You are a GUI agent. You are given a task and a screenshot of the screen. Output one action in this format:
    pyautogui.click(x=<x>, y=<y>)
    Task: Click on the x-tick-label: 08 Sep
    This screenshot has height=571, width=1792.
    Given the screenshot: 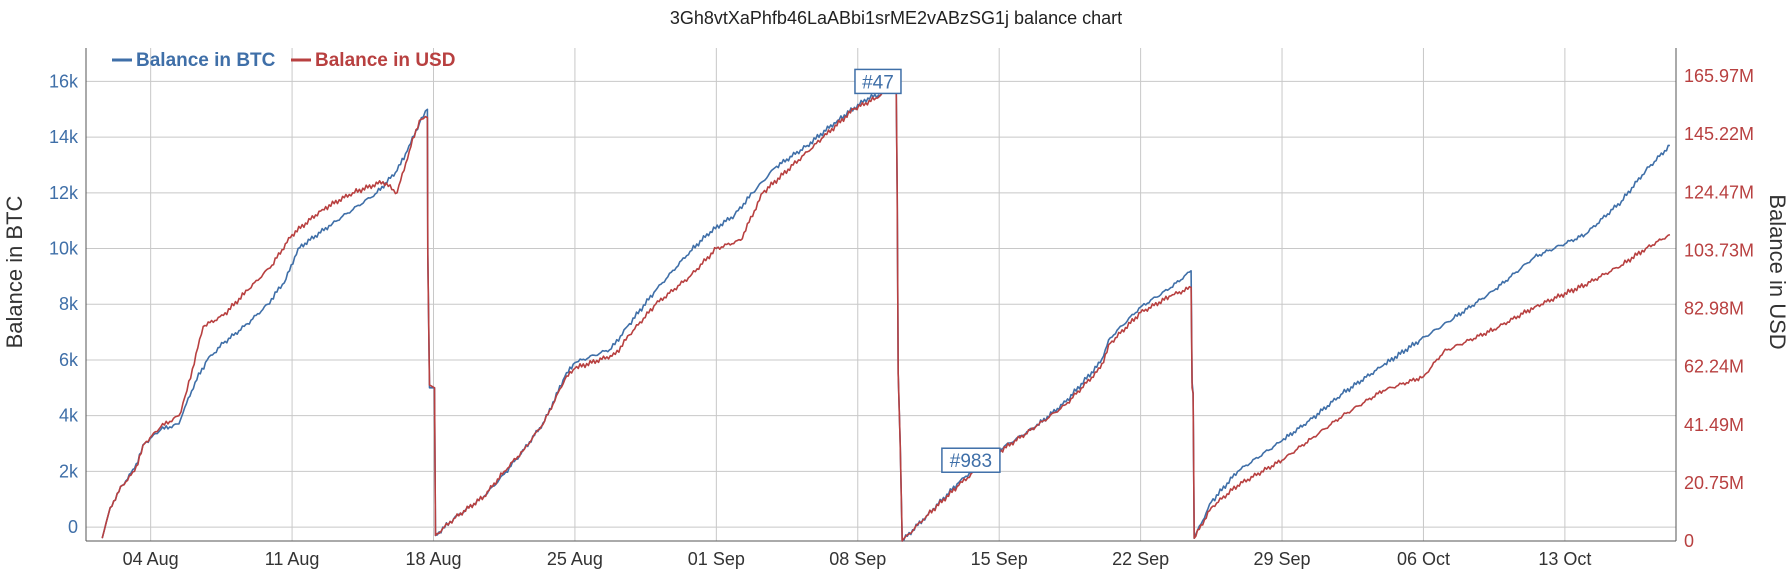 What is the action you would take?
    pyautogui.click(x=857, y=559)
    